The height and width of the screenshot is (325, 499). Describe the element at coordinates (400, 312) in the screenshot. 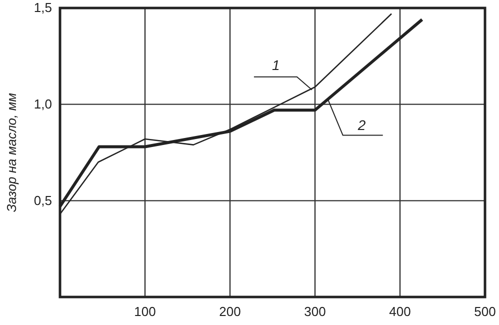

I see `x-tick-label: 400` at that location.